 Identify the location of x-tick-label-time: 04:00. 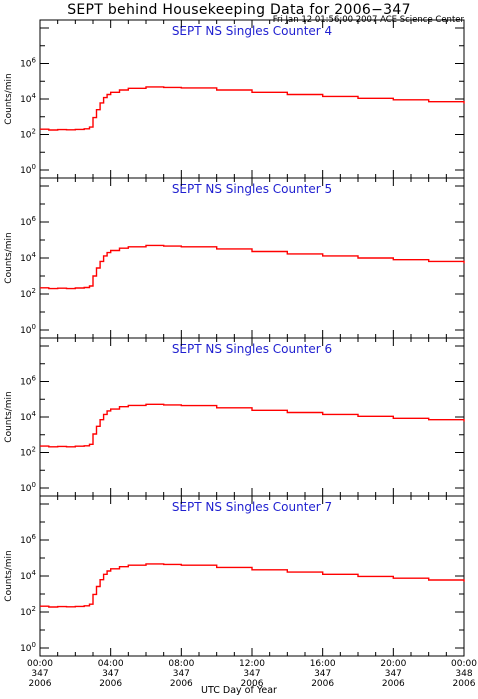
(111, 664).